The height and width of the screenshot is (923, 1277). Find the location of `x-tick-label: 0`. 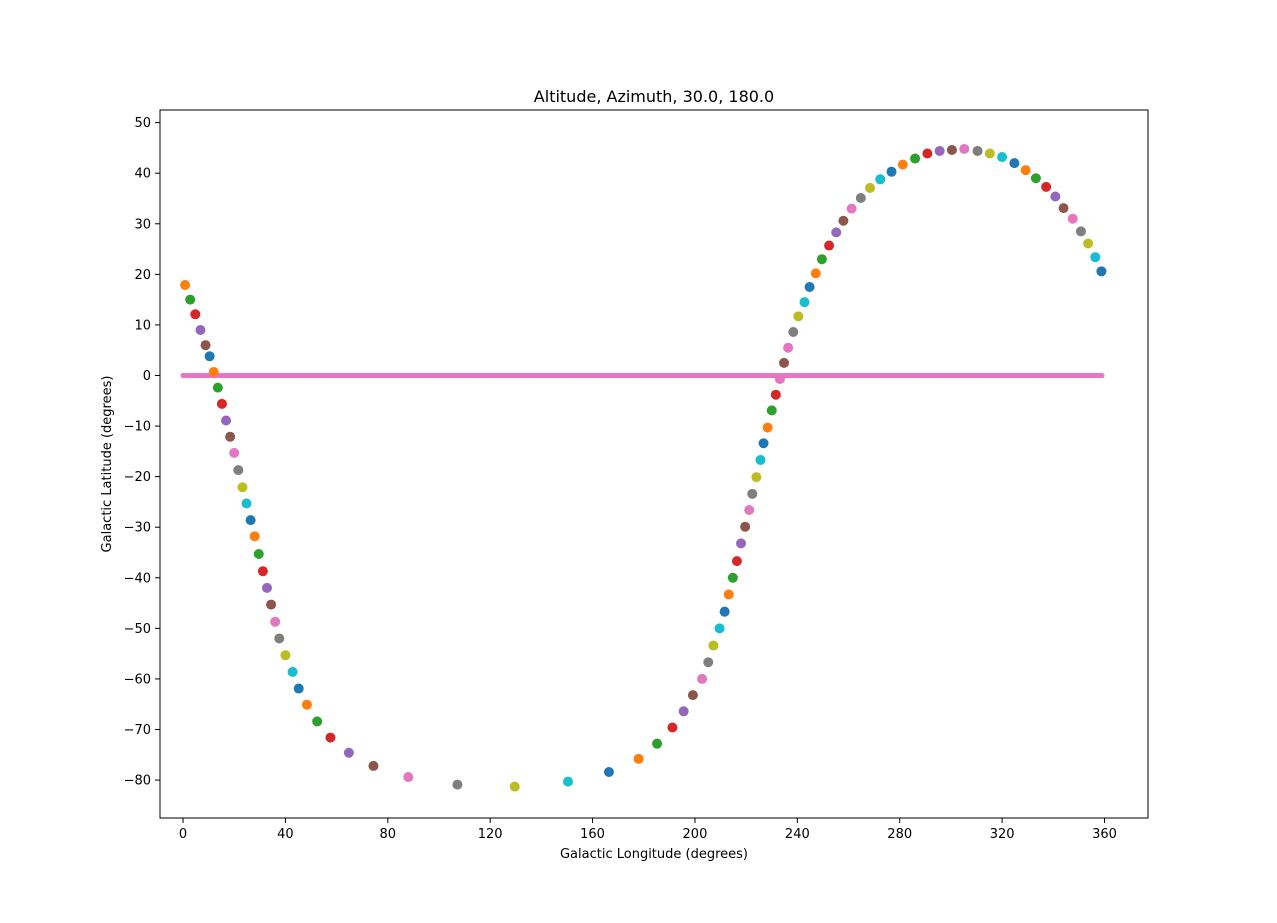

x-tick-label: 0 is located at coordinates (183, 834).